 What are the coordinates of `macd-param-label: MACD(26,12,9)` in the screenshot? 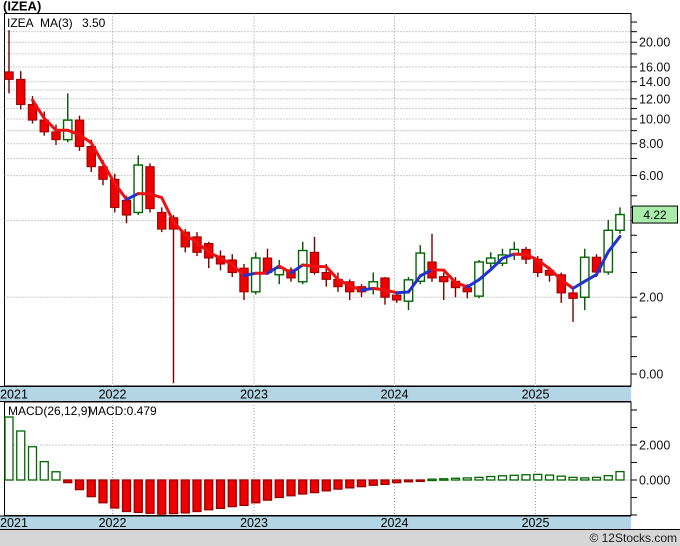 It's located at (49, 411).